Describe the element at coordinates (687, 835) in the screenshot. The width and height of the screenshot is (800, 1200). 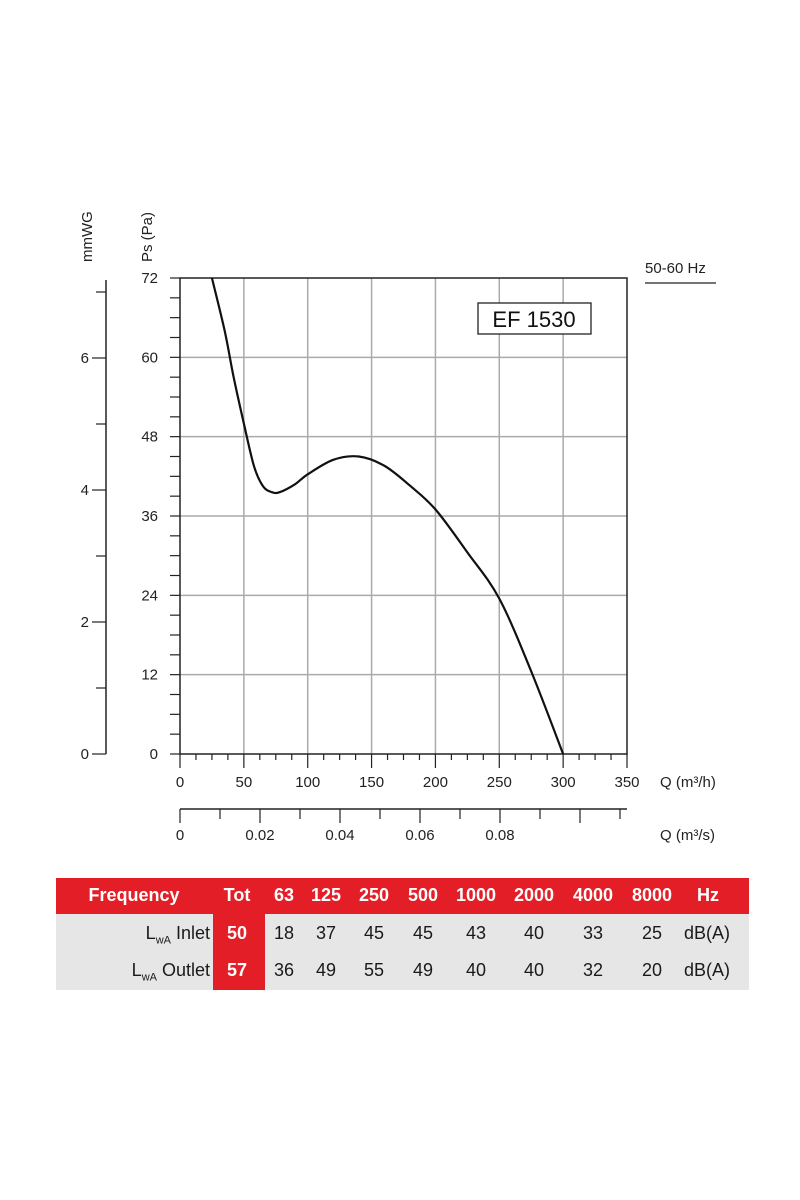
I see `x2-axis-label: Q (m³/s)` at that location.